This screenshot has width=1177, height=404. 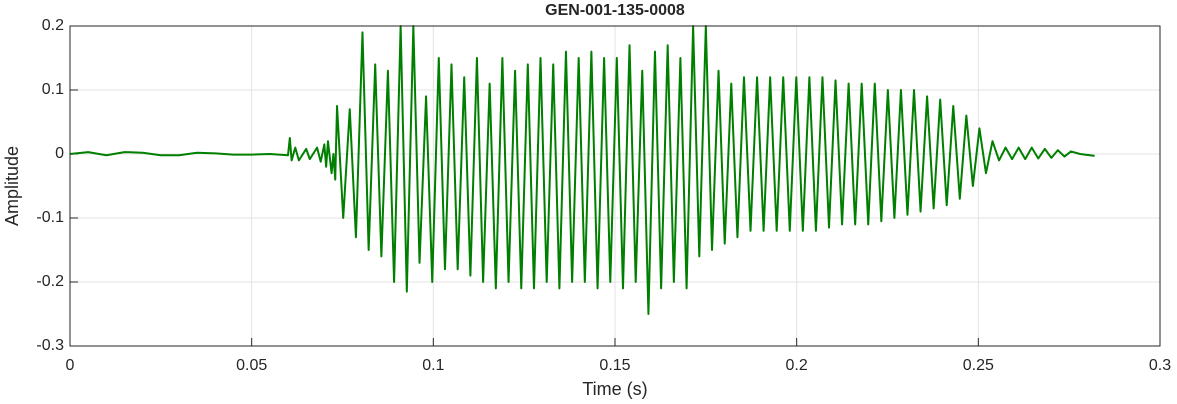 What do you see at coordinates (614, 389) in the screenshot?
I see `x-axis-label: Time (s)` at bounding box center [614, 389].